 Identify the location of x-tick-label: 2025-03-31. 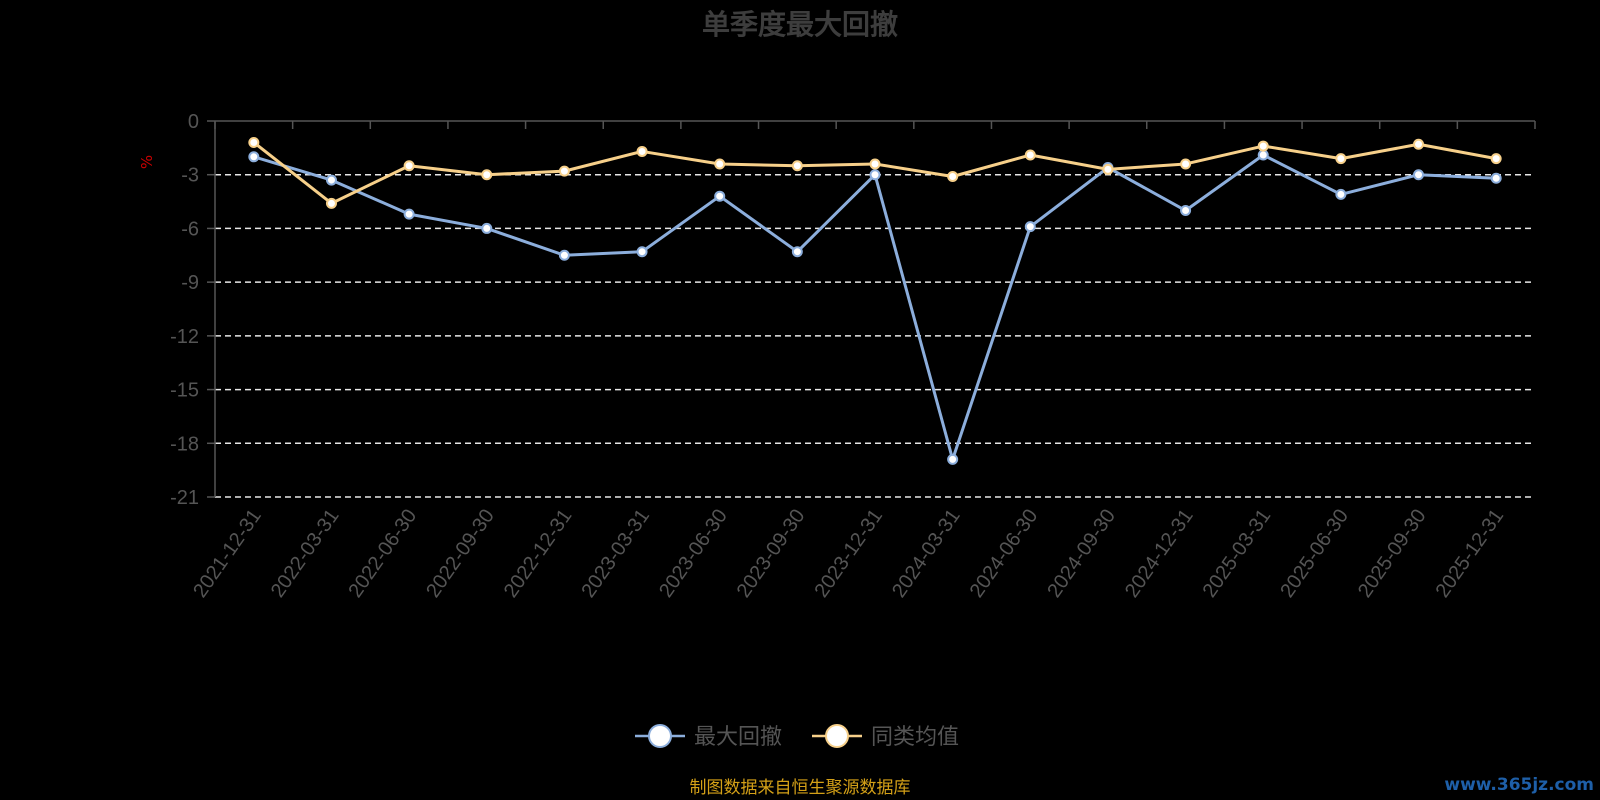
(1237, 553).